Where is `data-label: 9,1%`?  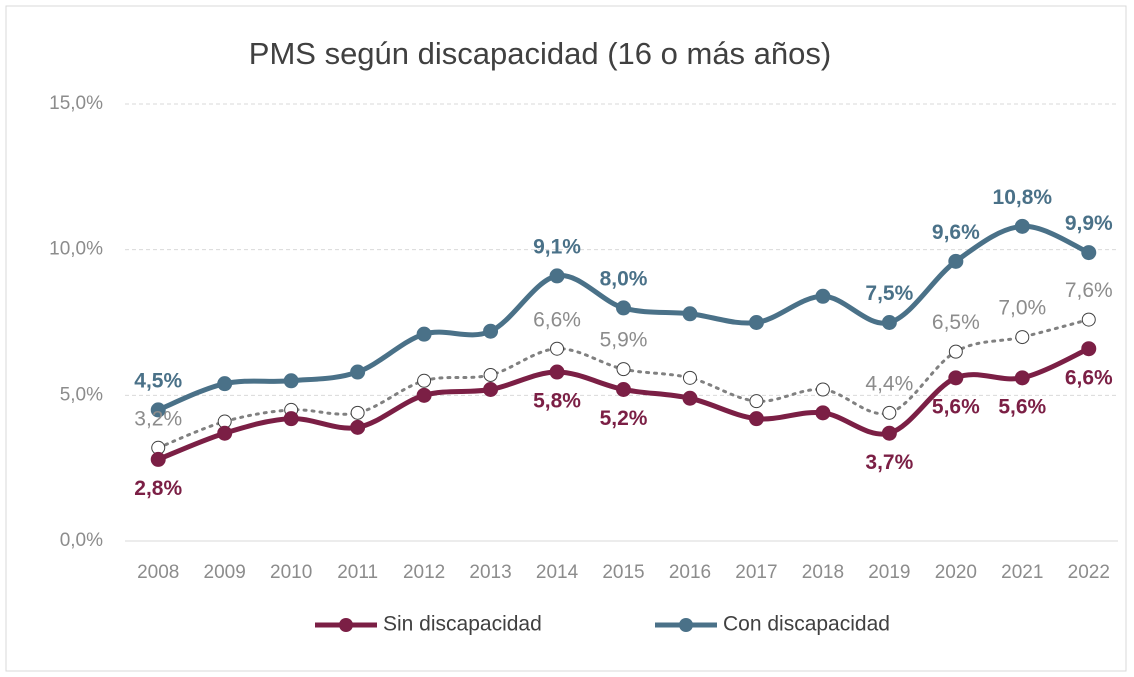
data-label: 9,1% is located at coordinates (557, 246).